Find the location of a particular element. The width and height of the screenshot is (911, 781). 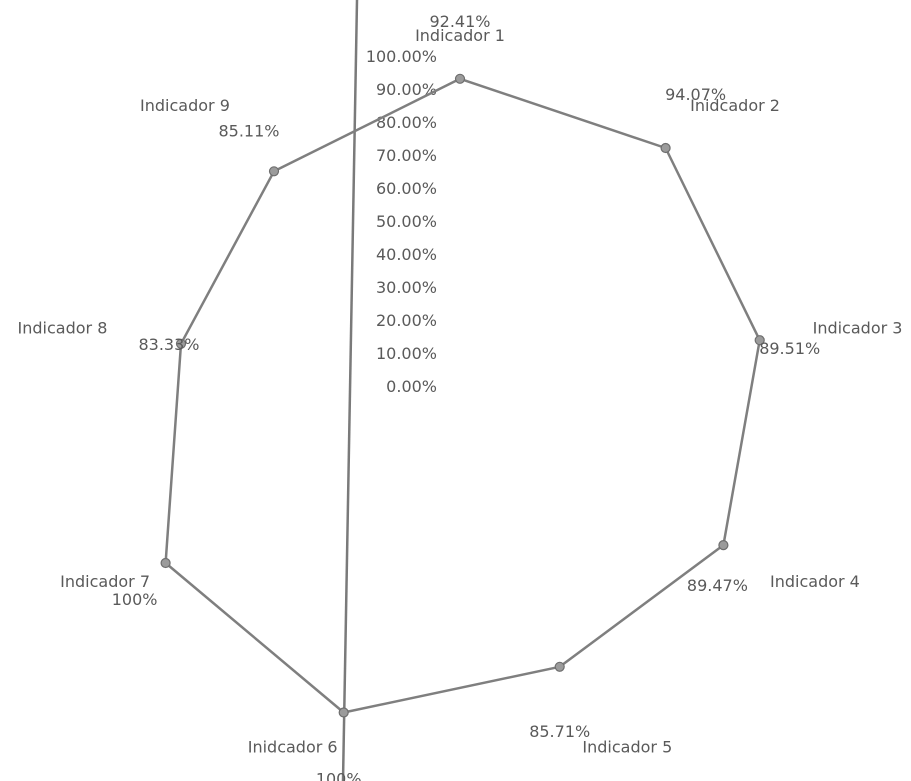

tick-label: 50.00% is located at coordinates (406, 221).